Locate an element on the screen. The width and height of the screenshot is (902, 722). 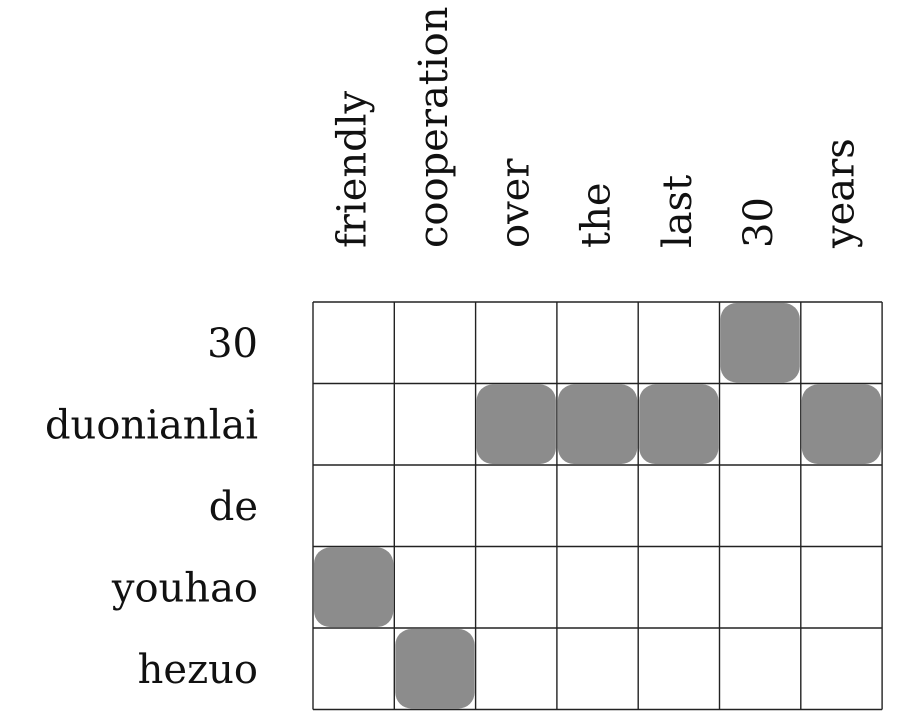
alignment-link-duonianlai-years is located at coordinates (841, 424).